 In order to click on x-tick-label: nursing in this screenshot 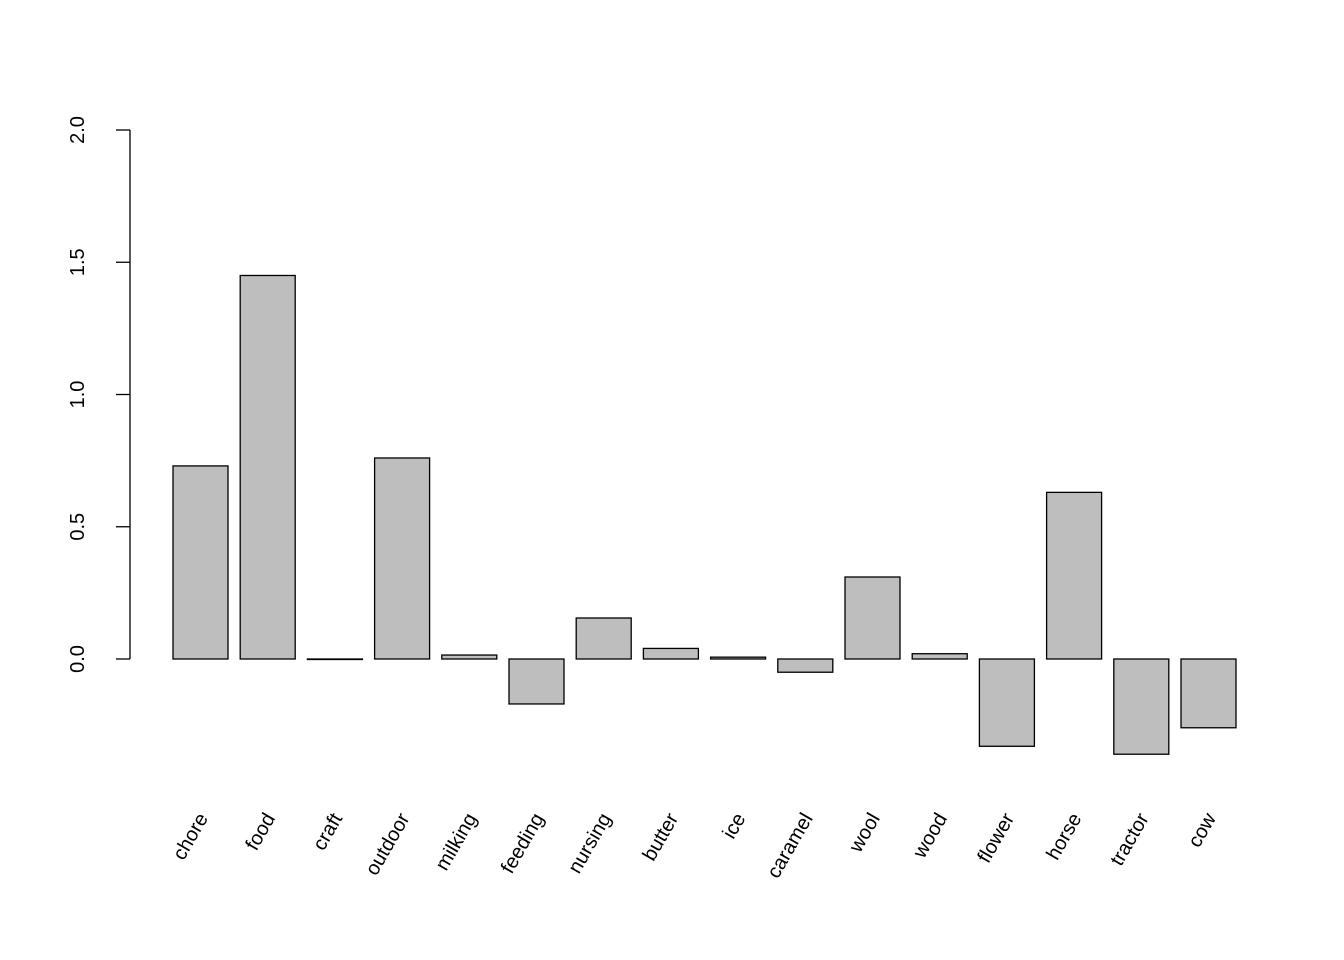, I will do `click(590, 844)`.